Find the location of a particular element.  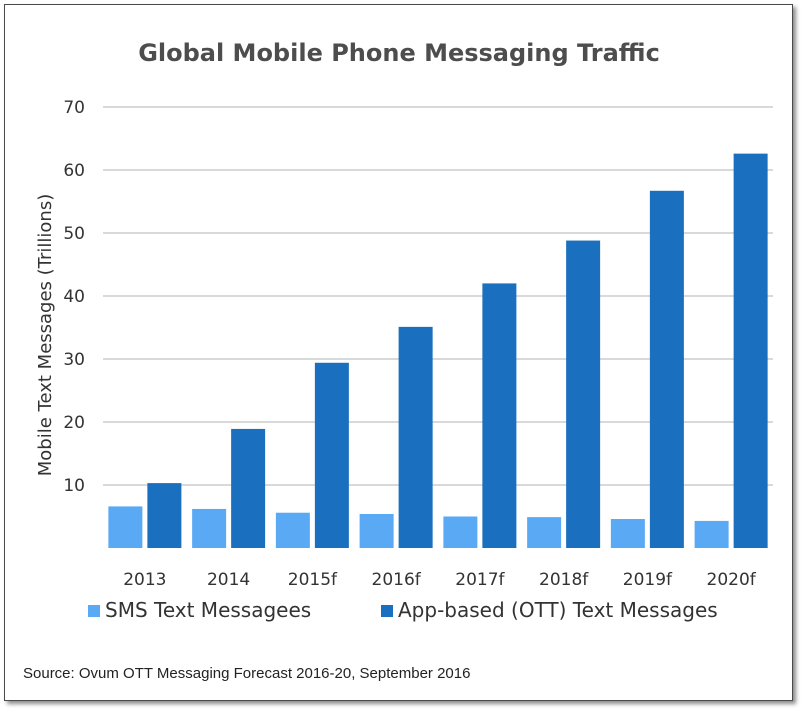

x-tick-label: 2014 is located at coordinates (228, 580).